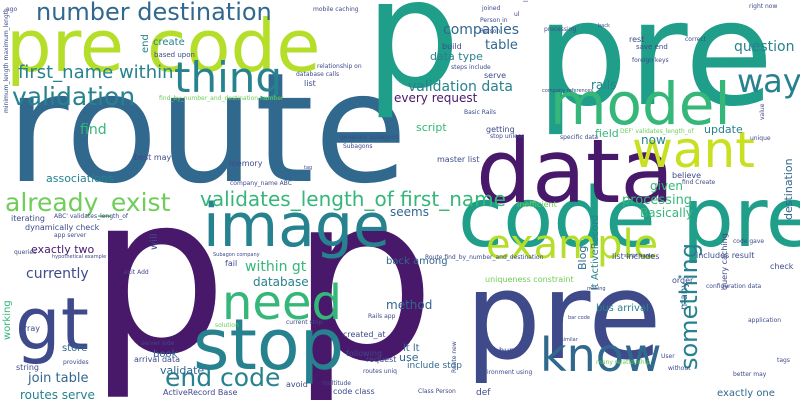 Image resolution: width=800 pixels, height=400 pixels. I want to click on cloud-word: includes result, so click(725, 255).